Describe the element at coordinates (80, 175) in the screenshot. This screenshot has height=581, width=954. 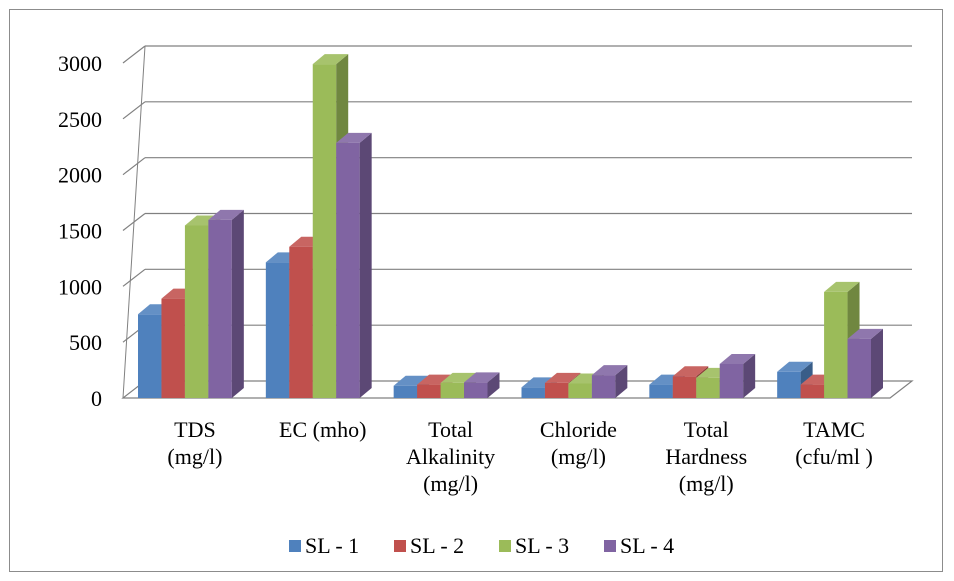
I see `y-tick-label: 2000` at that location.